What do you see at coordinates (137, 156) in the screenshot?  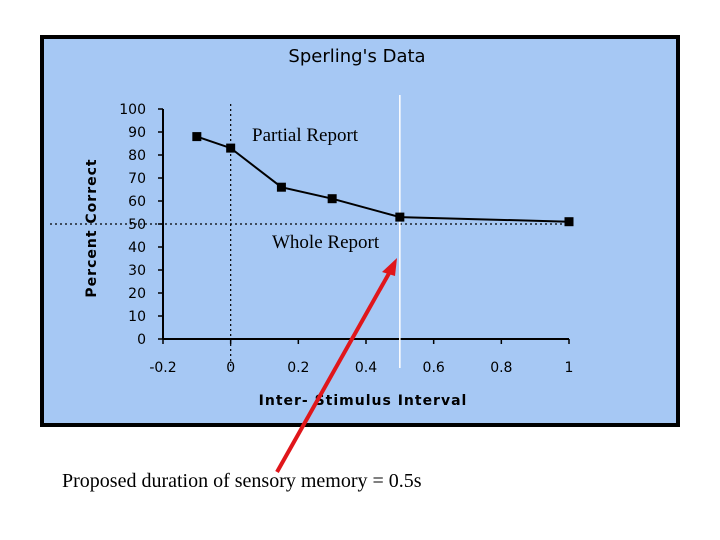 I see `y-tick-label: 80` at bounding box center [137, 156].